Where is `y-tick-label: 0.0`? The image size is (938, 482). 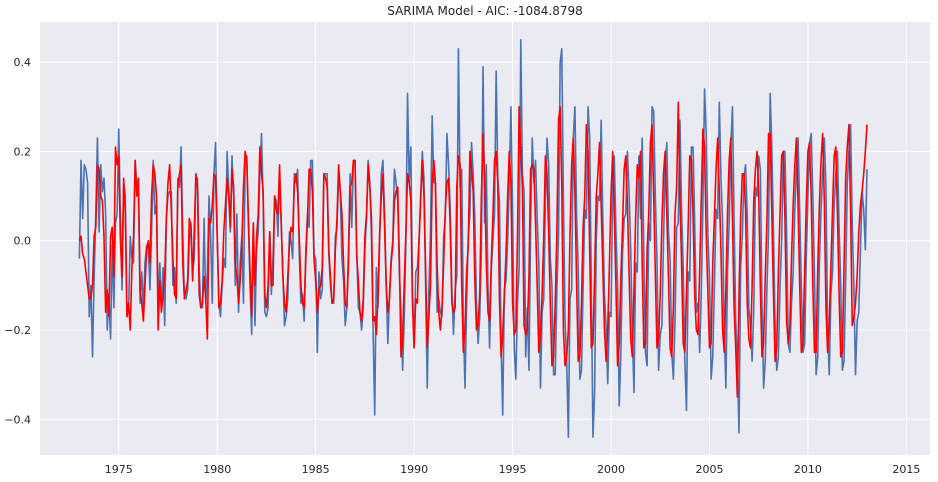
y-tick-label: 0.0 is located at coordinates (23, 241).